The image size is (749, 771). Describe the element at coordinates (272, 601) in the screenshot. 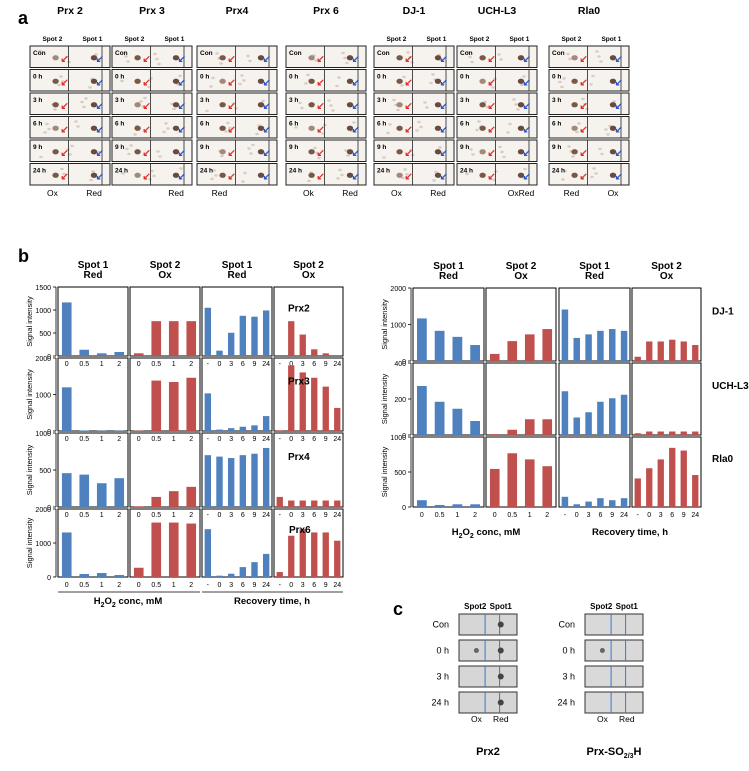

I see `x-axis-label-time: Recovery time, h` at that location.